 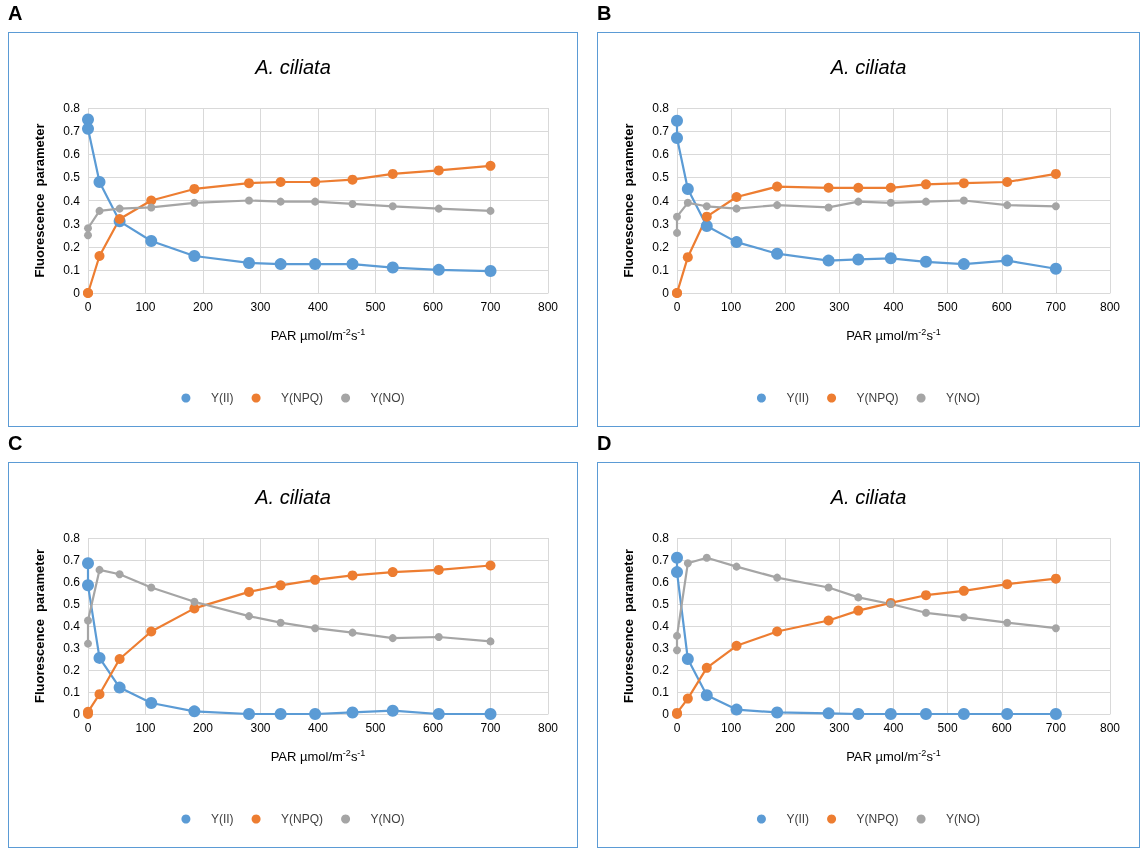 What do you see at coordinates (15, 443) in the screenshot?
I see `text: C` at bounding box center [15, 443].